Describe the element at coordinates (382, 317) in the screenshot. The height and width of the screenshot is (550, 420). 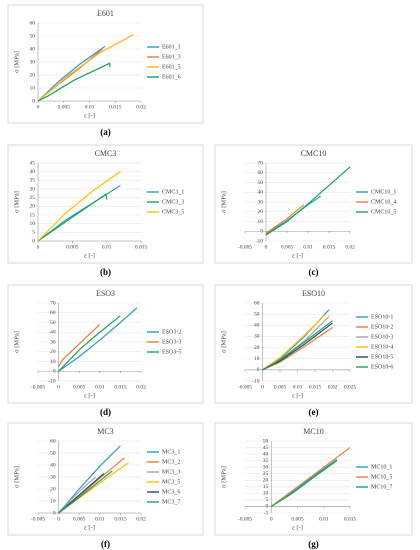
I see `legend-label: ESO10-1` at that location.